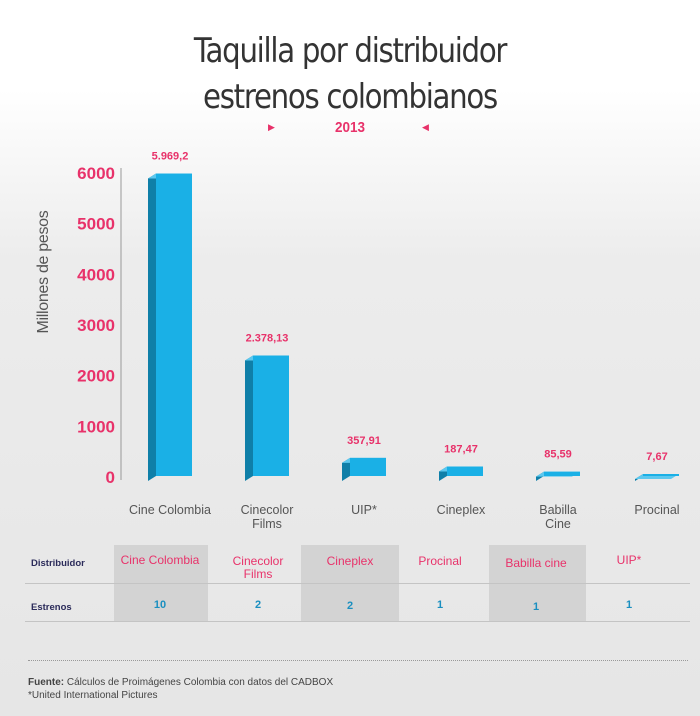  What do you see at coordinates (93, 695) in the screenshot?
I see `footnote: *United International Pictures` at bounding box center [93, 695].